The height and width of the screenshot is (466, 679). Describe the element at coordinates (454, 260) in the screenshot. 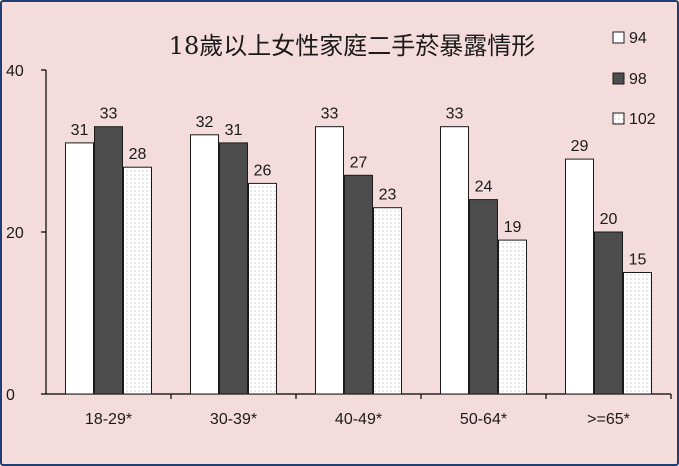

I see `bar-94-50-64*` at that location.